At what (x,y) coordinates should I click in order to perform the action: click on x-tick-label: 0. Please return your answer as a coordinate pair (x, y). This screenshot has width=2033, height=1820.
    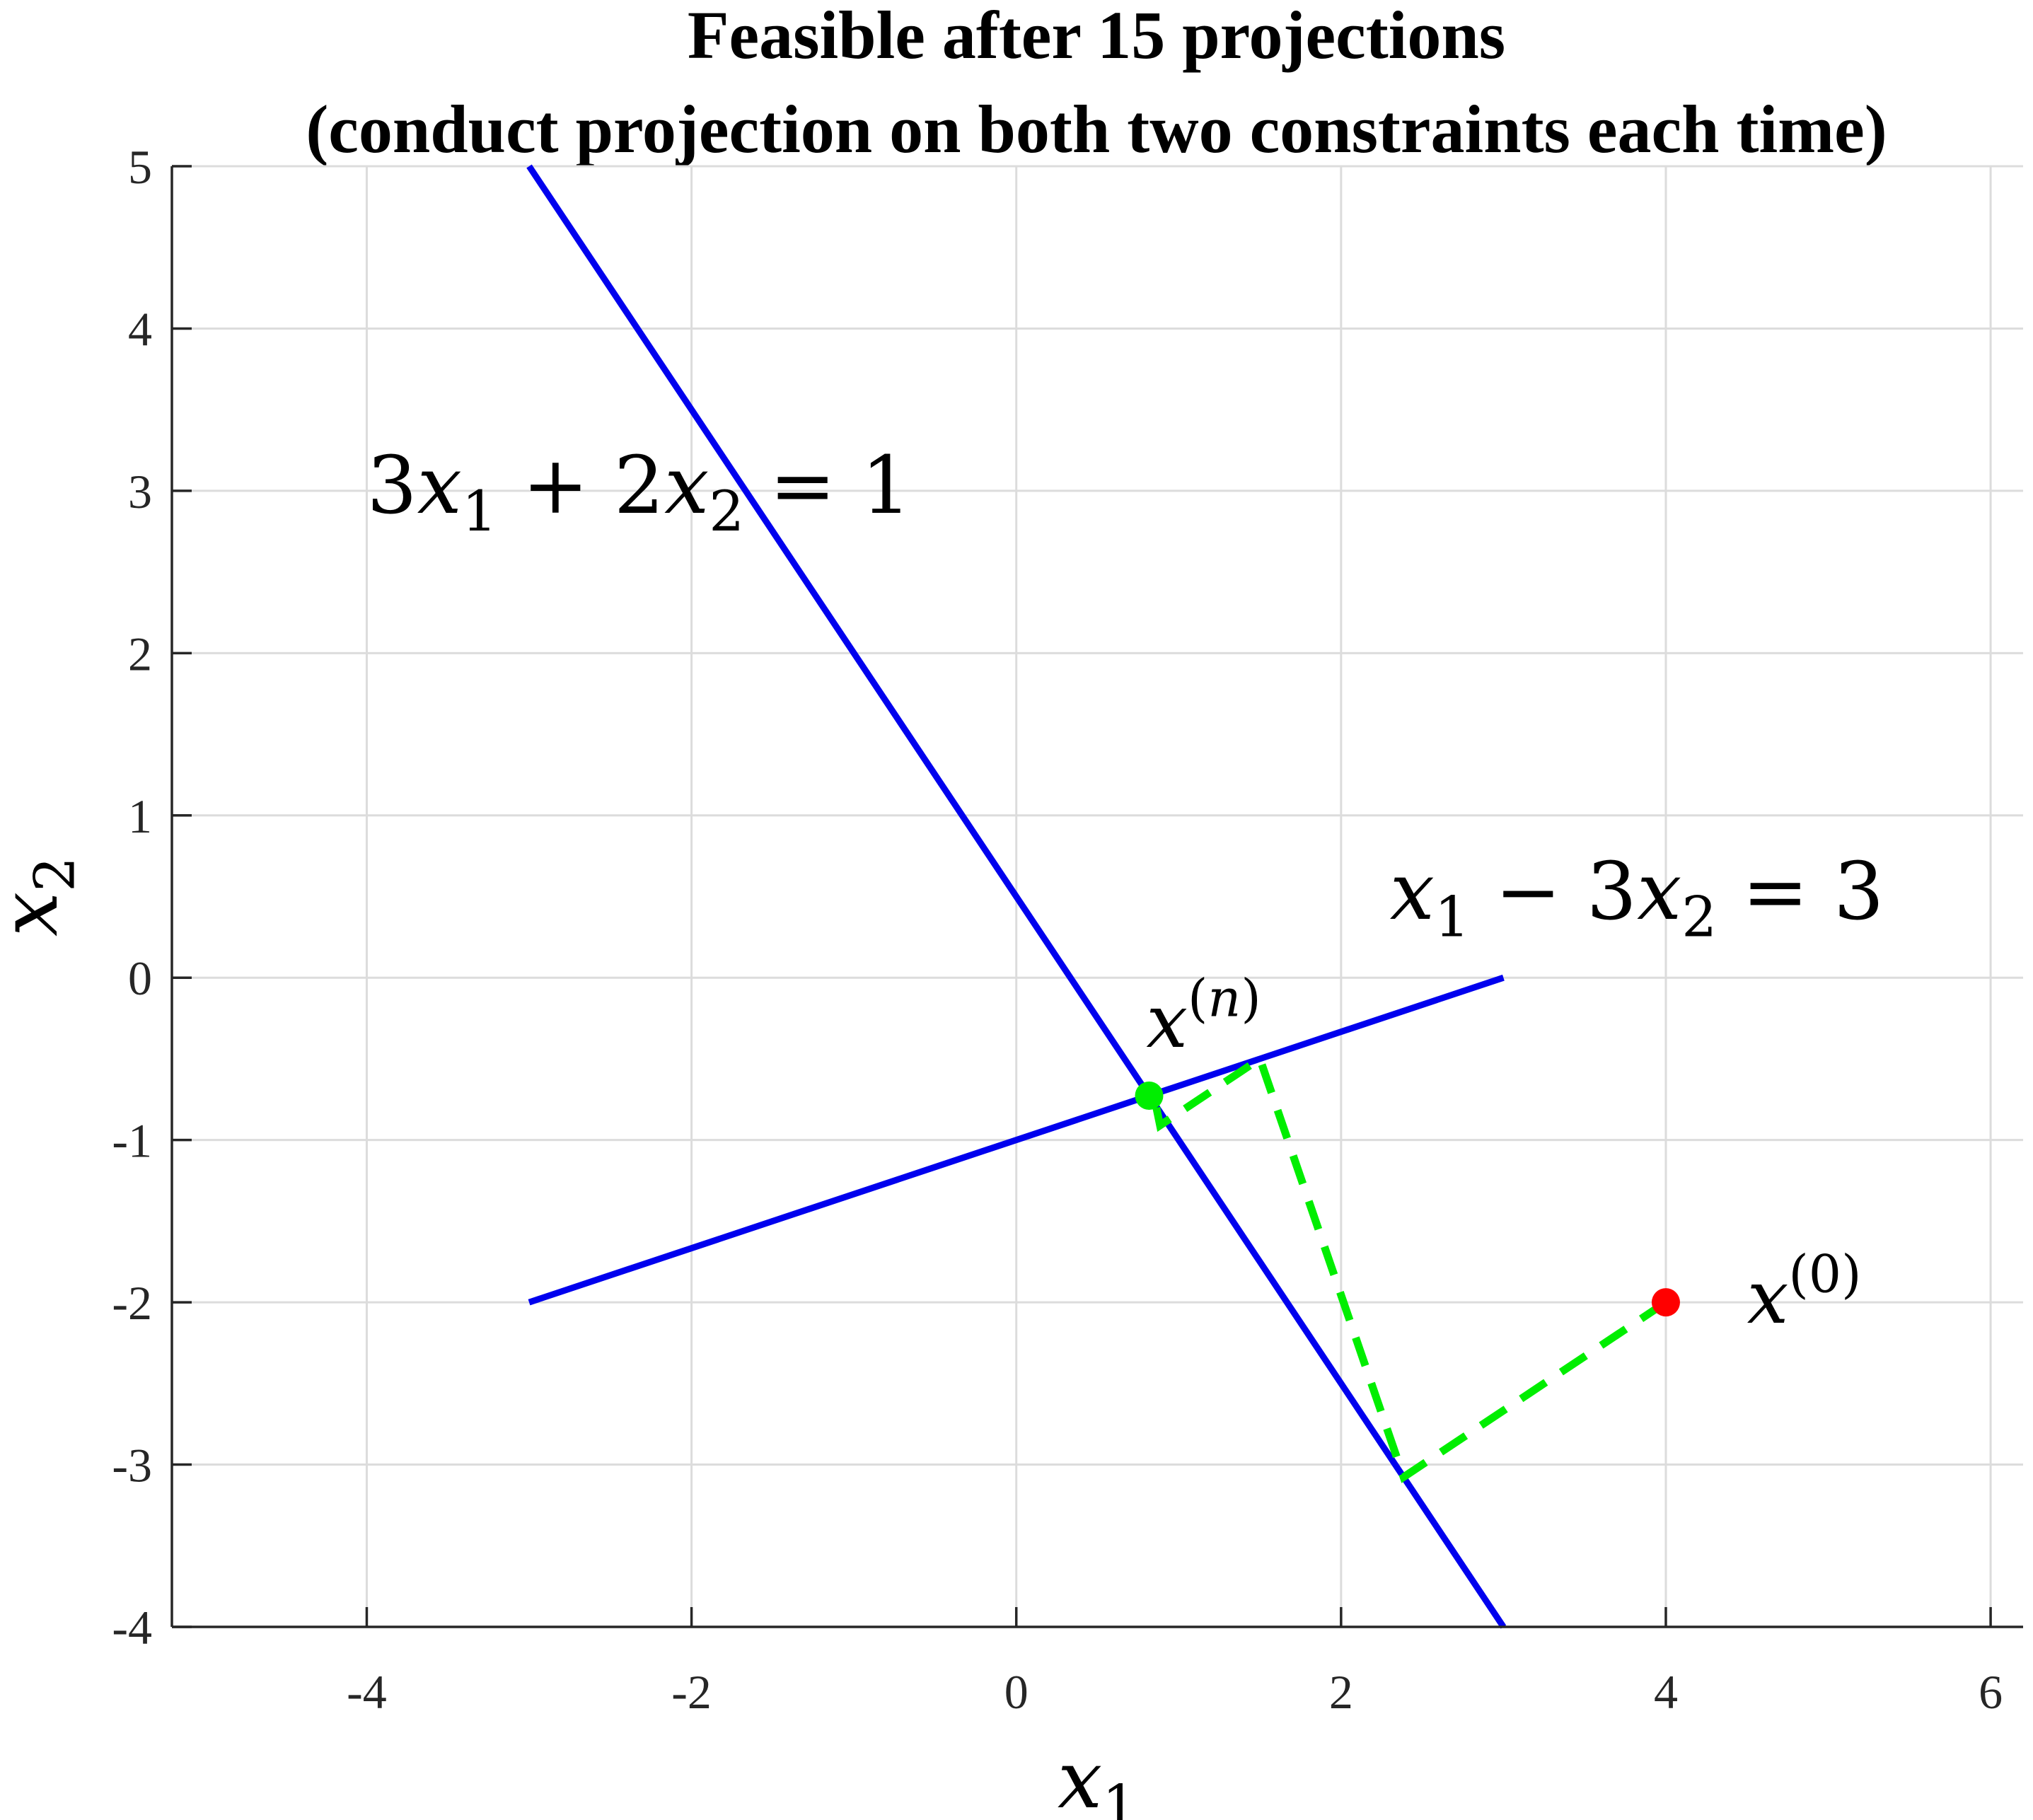
    Looking at the image, I should click on (1016, 1692).